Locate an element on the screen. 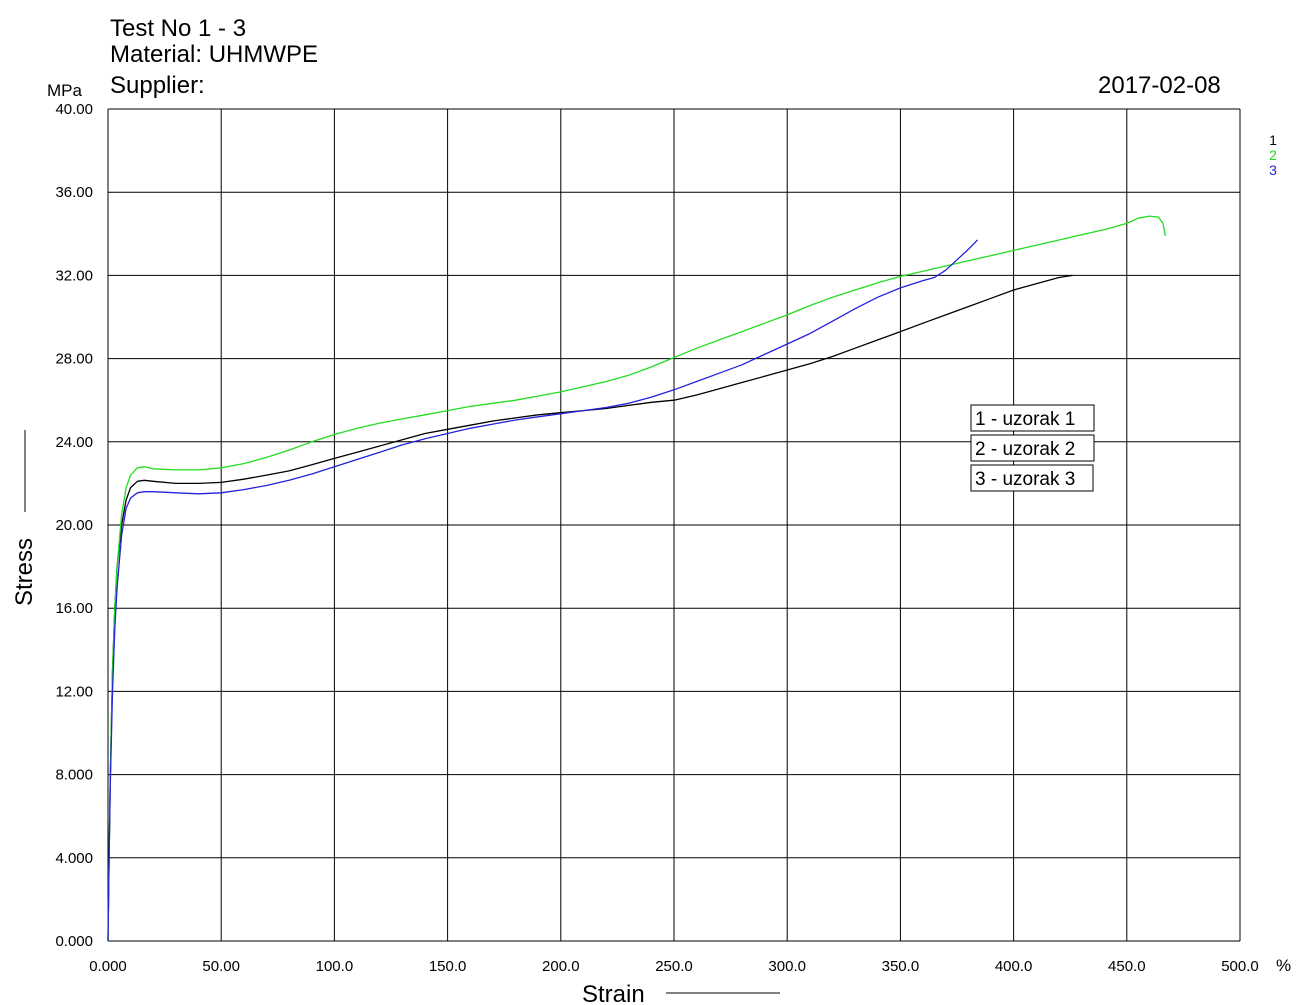 The height and width of the screenshot is (1005, 1299). y-tick-label: 28.00 is located at coordinates (74, 359).